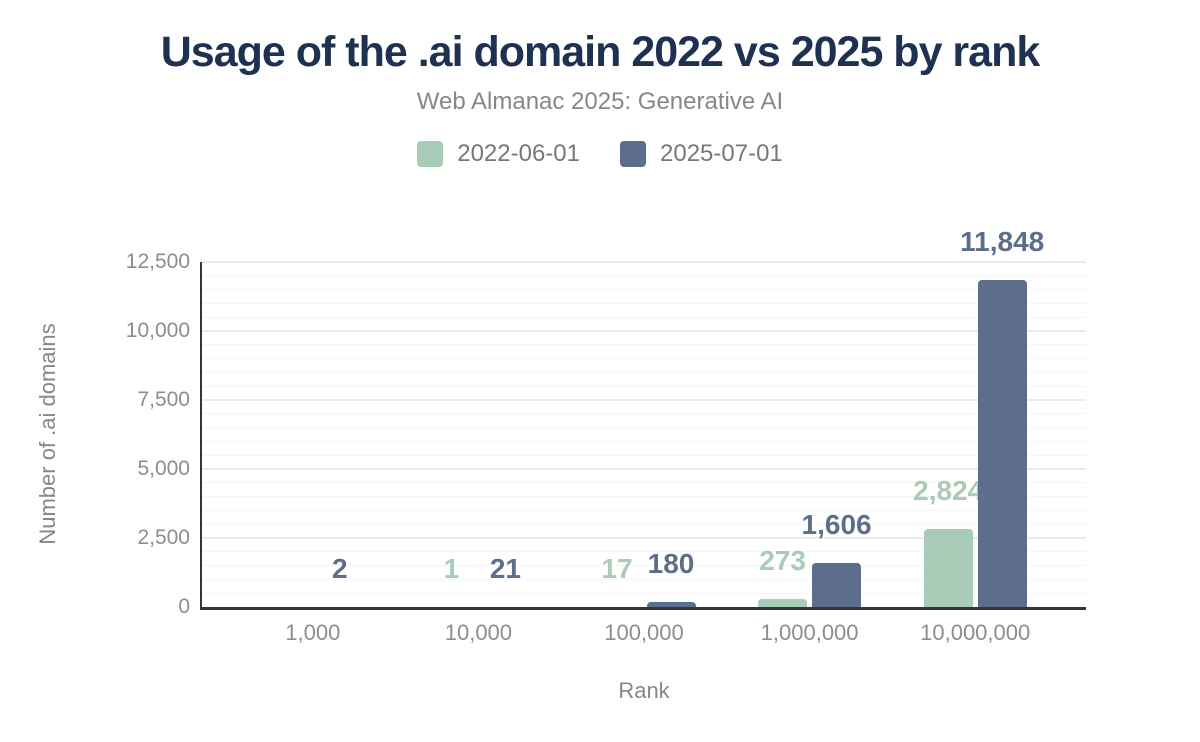 The width and height of the screenshot is (1200, 742). I want to click on y-tick-label: 10,000, so click(157, 330).